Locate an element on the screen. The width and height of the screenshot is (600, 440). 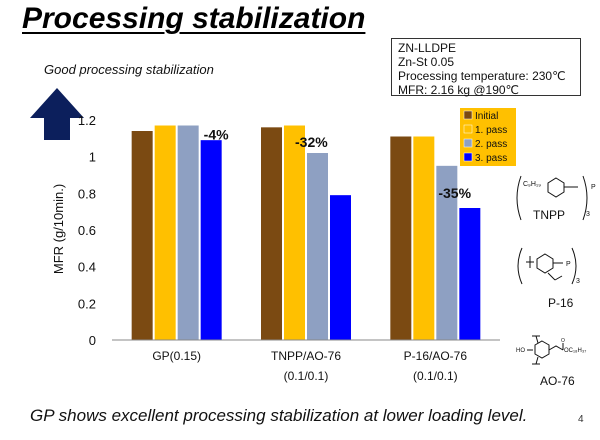
percent-change-annotation: -4% is located at coordinates (216, 135).